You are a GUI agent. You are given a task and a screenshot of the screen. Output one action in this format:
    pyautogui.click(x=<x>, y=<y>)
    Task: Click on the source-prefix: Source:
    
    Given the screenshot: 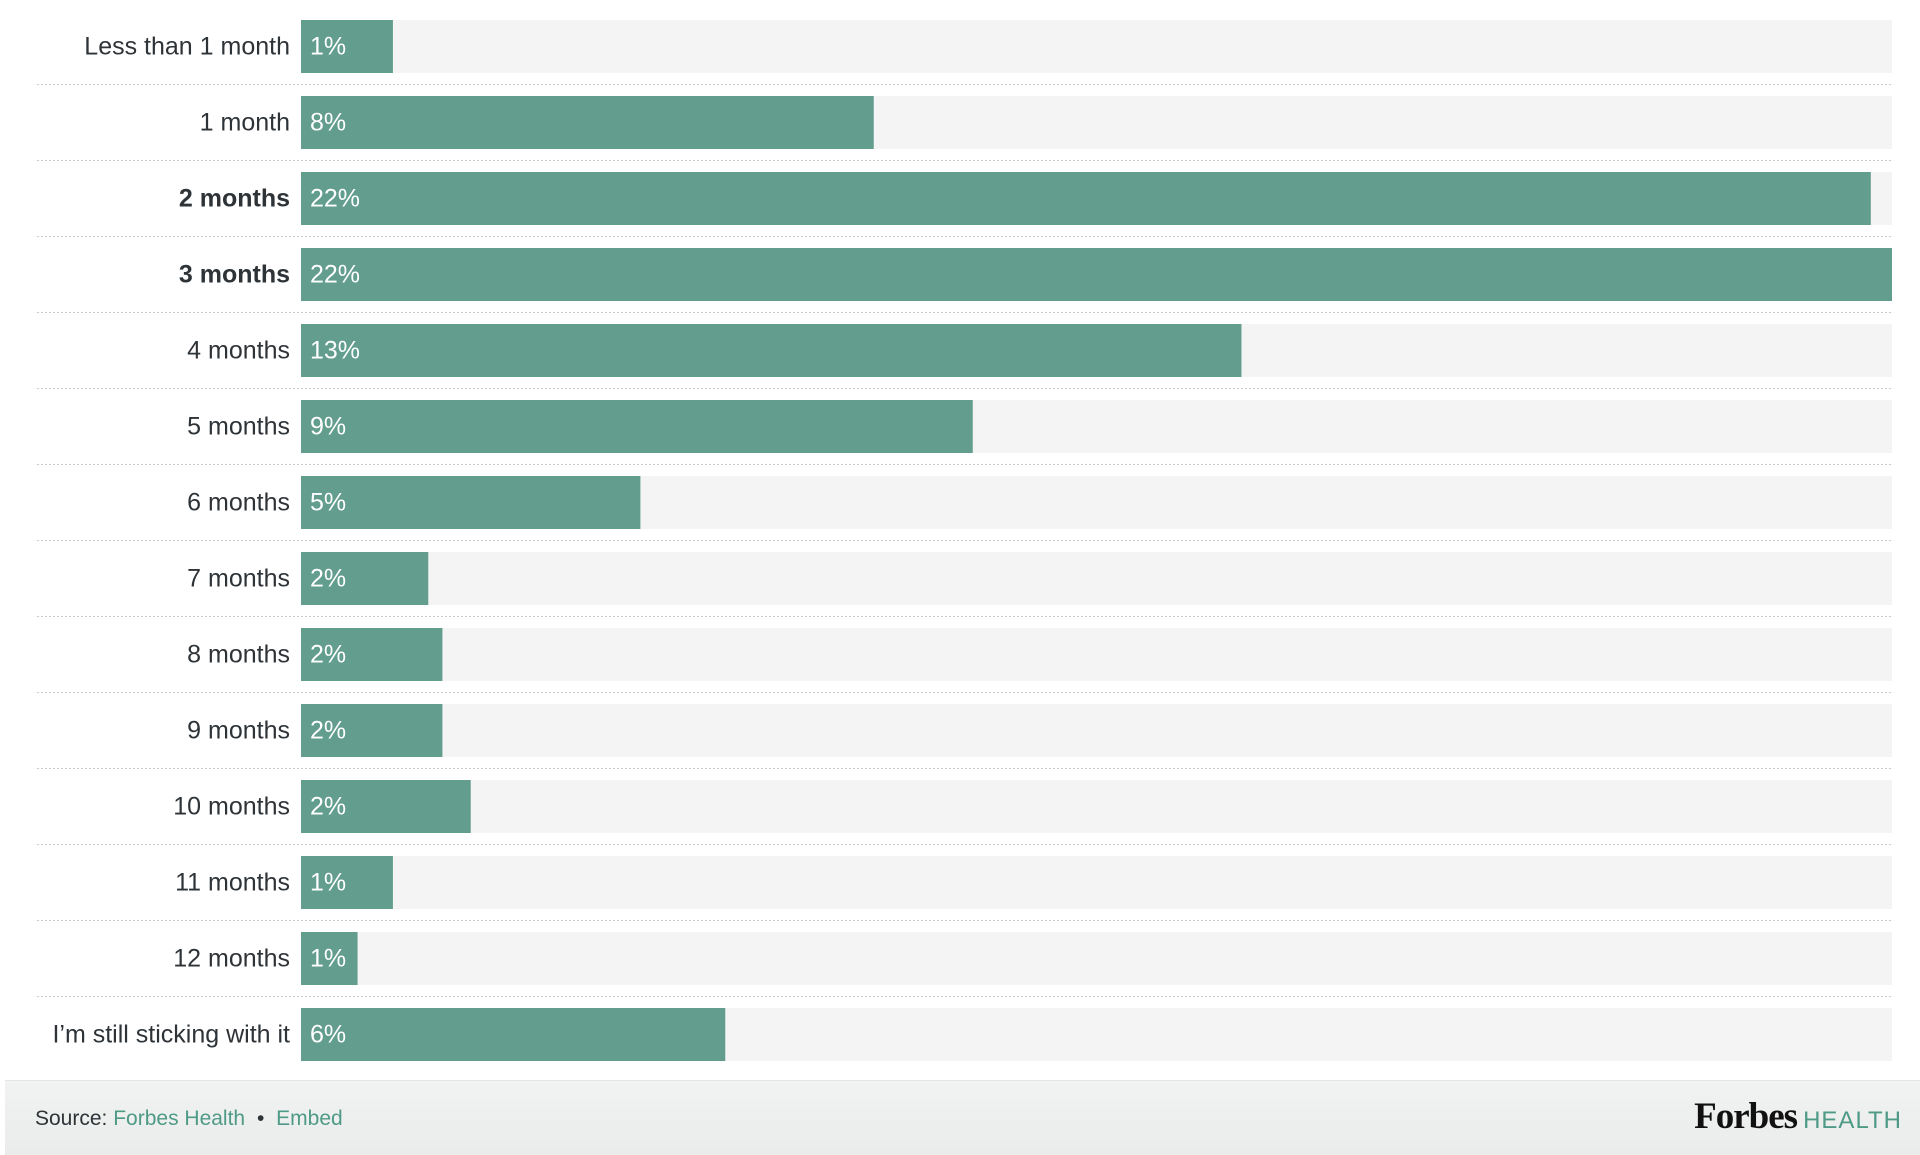 What is the action you would take?
    pyautogui.click(x=71, y=1118)
    